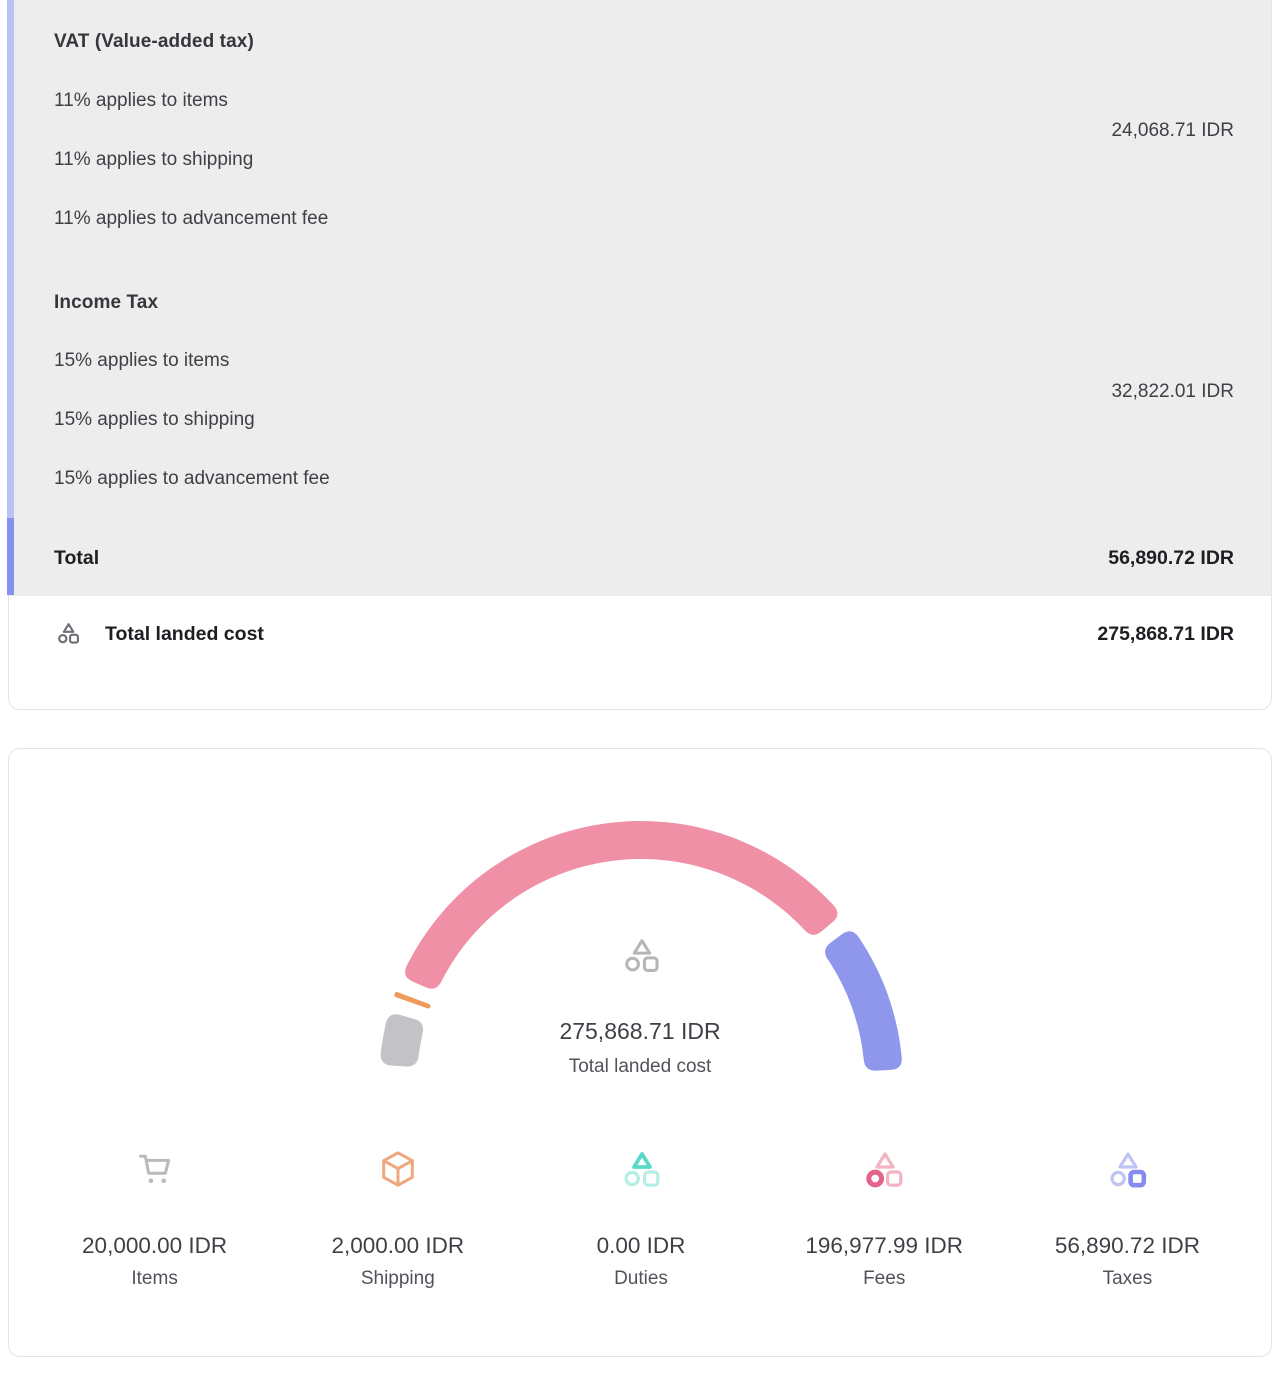 This screenshot has height=1375, width=1280. Describe the element at coordinates (397, 1218) in the screenshot. I see `legend-item-shipping: 2,000.00 IDR Shipping` at that location.